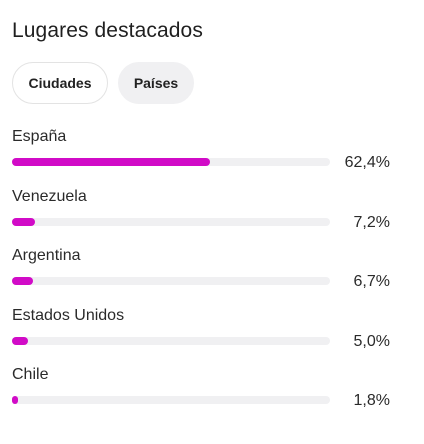 The width and height of the screenshot is (424, 444). I want to click on country-name: Chile, so click(30, 374).